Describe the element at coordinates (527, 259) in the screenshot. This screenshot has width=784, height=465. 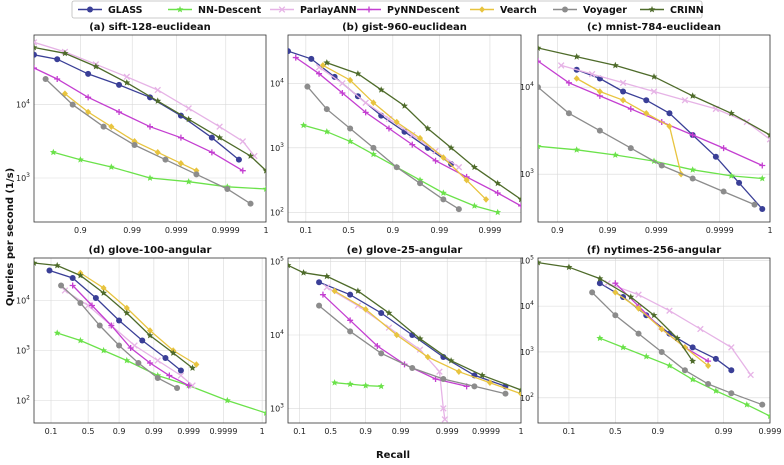
I see `y-tick-label: 10⁵` at that location.